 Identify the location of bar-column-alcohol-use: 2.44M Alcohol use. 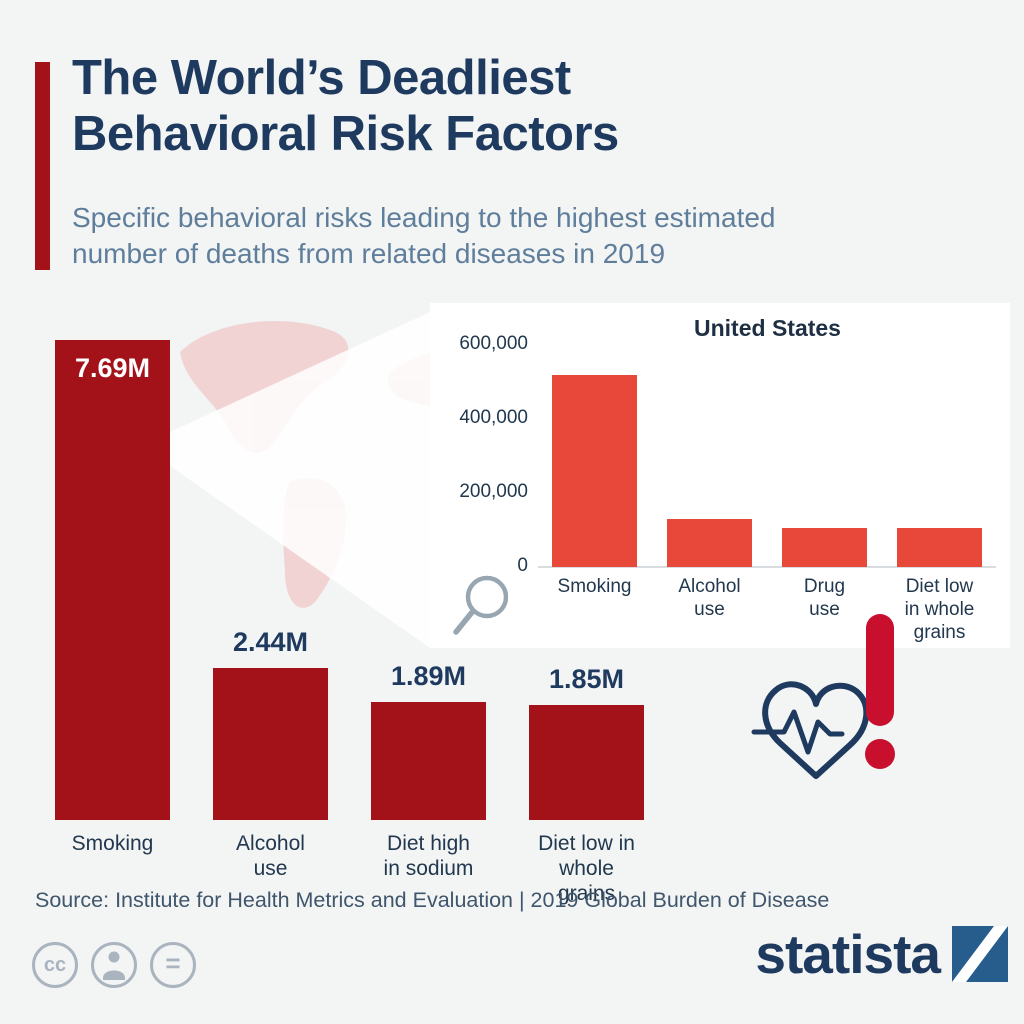
(270, 623).